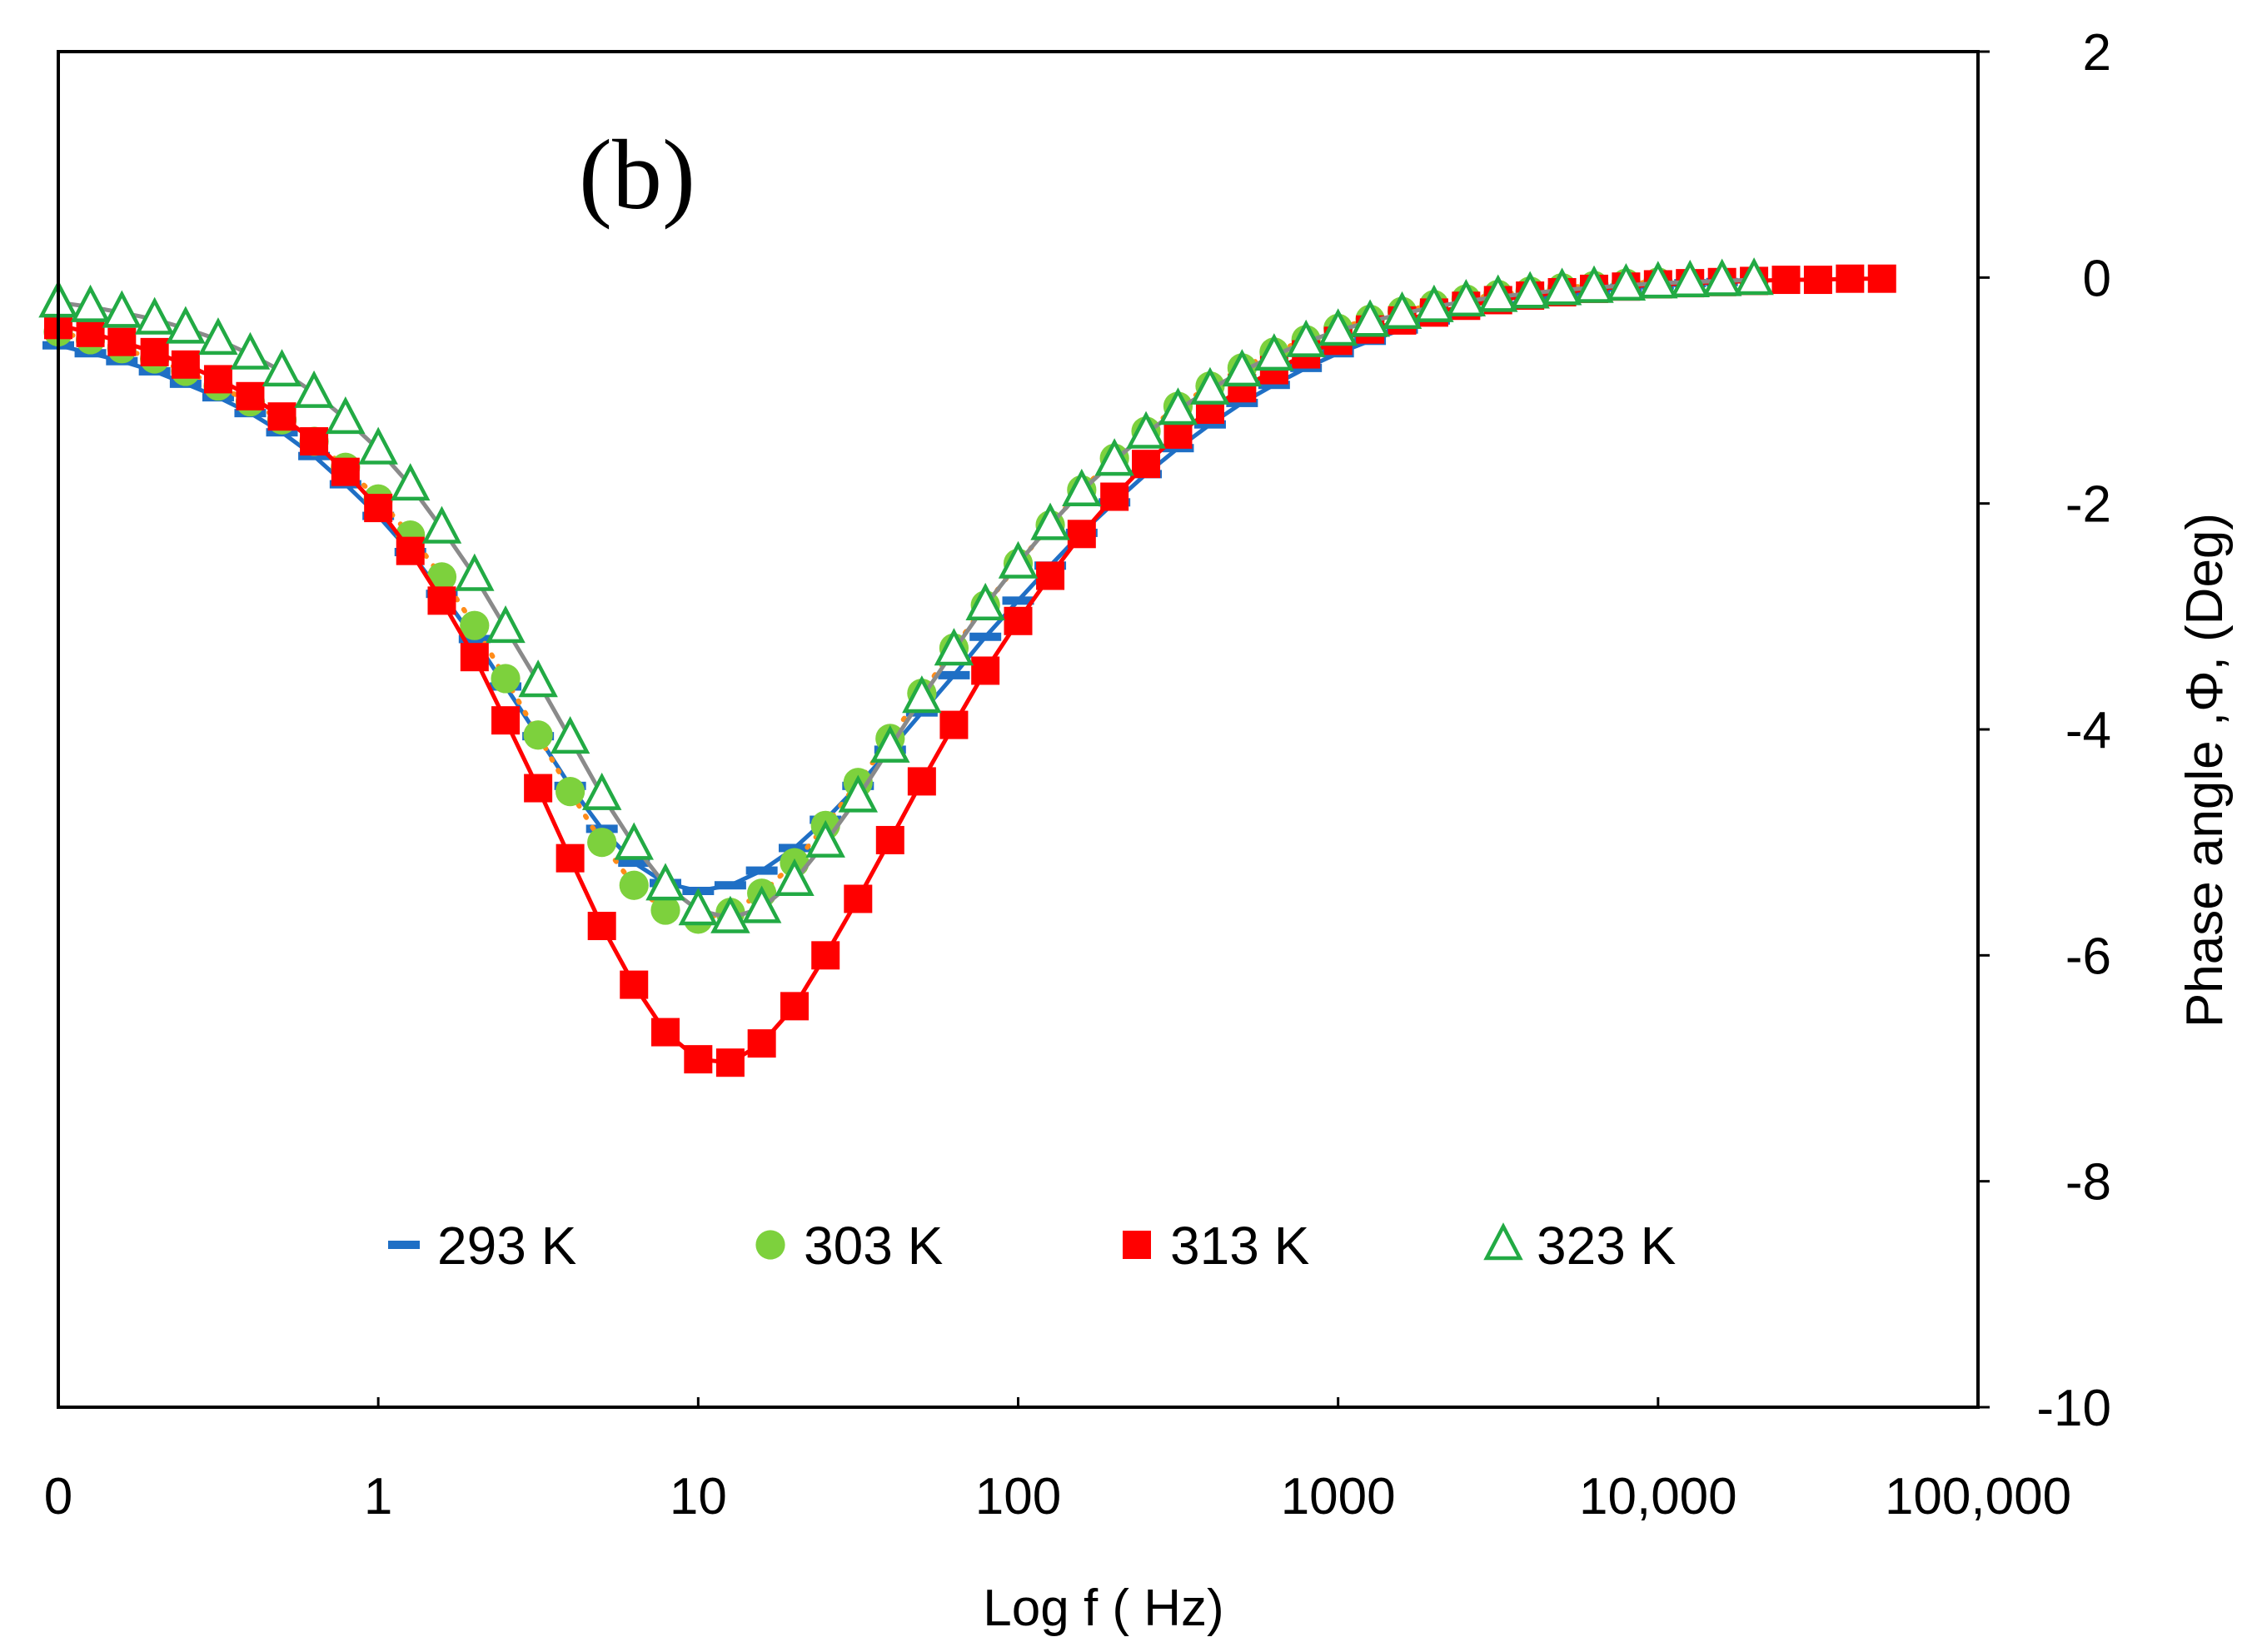 This screenshot has height=1652, width=2262. Describe the element at coordinates (2088, 1183) in the screenshot. I see `y-tick-label: -8` at that location.